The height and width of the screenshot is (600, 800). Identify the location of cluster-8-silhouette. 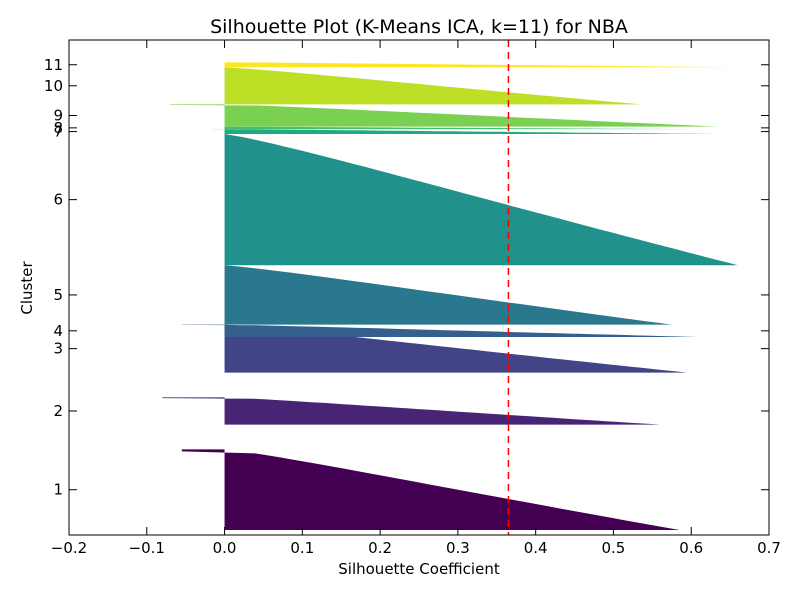
(458, 128).